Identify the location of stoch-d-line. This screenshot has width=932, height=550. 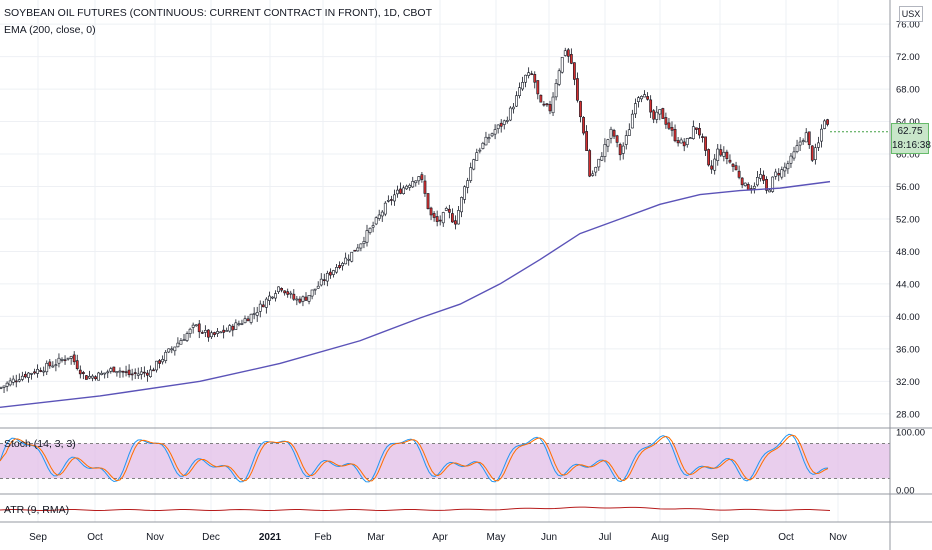
(414, 458).